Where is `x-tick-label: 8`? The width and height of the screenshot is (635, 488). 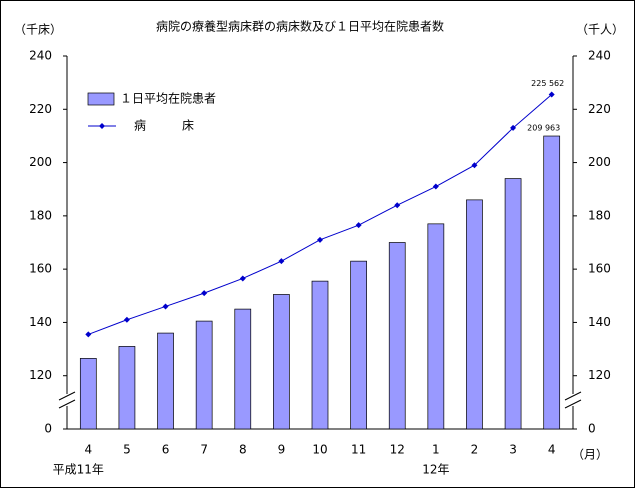
x-tick-label: 8 is located at coordinates (243, 450).